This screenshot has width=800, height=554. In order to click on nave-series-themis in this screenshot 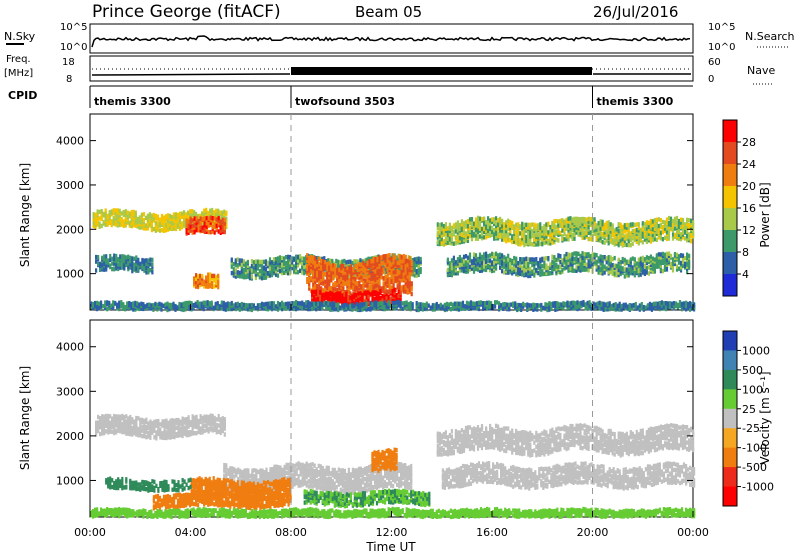, I will do `click(191, 74)`.